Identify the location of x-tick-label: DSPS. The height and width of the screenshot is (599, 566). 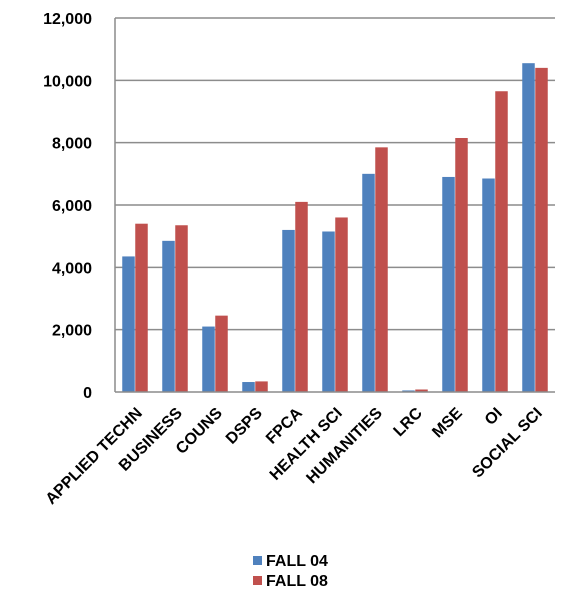
(244, 426).